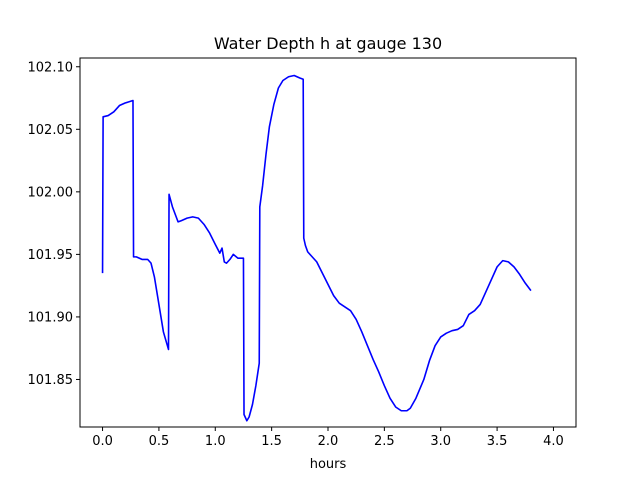 The width and height of the screenshot is (640, 480). Describe the element at coordinates (271, 441) in the screenshot. I see `x-tick-label: 1.5` at that location.